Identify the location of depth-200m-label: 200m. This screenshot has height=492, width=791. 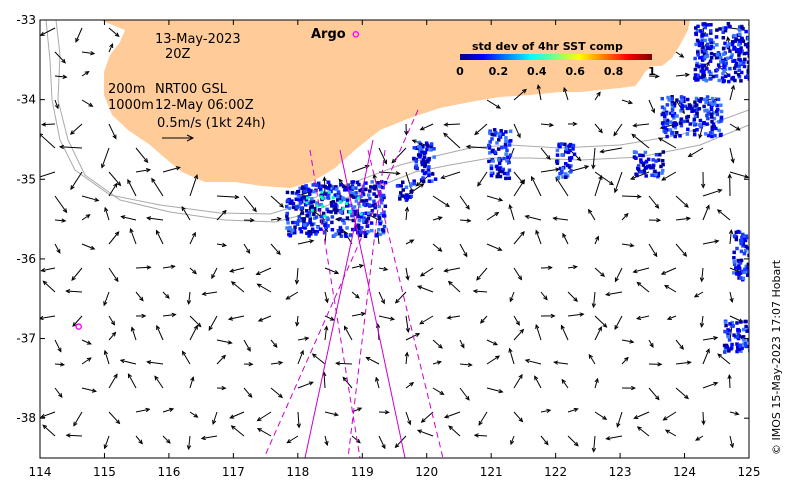
(126, 89).